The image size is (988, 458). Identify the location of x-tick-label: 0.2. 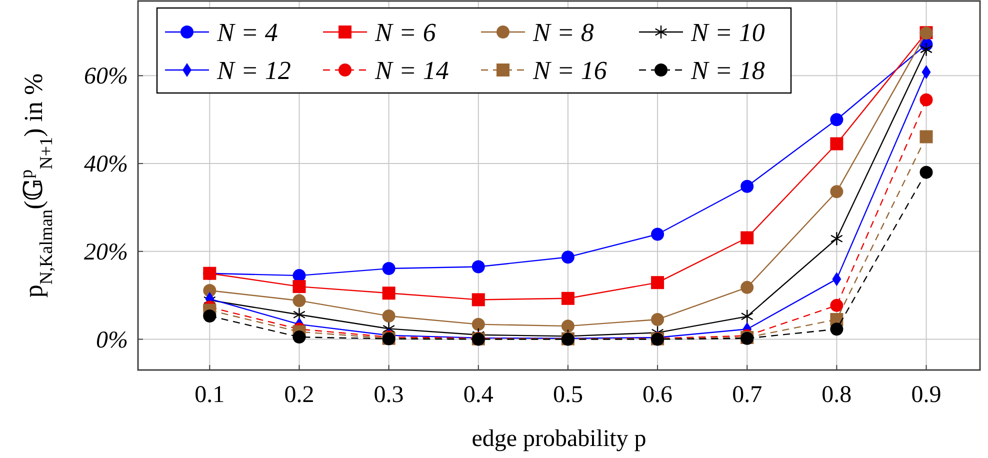
(299, 395).